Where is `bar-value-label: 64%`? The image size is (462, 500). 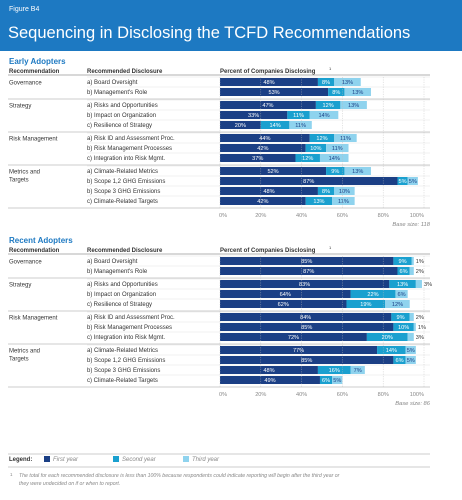
bar-value-label: 64% is located at coordinates (285, 295).